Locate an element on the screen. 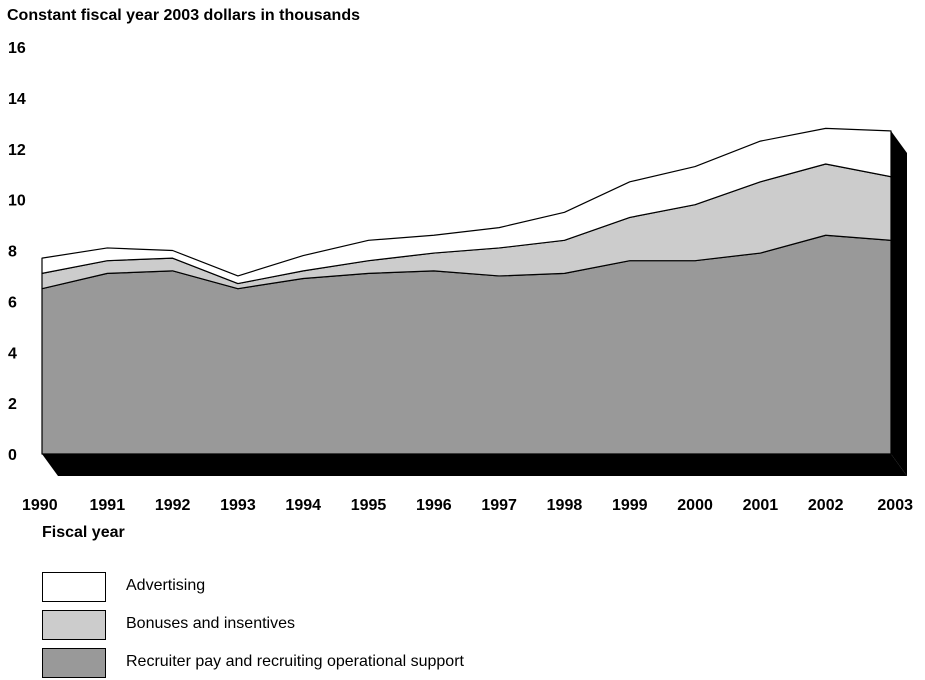  x-tick-label: 1993 is located at coordinates (238, 505).